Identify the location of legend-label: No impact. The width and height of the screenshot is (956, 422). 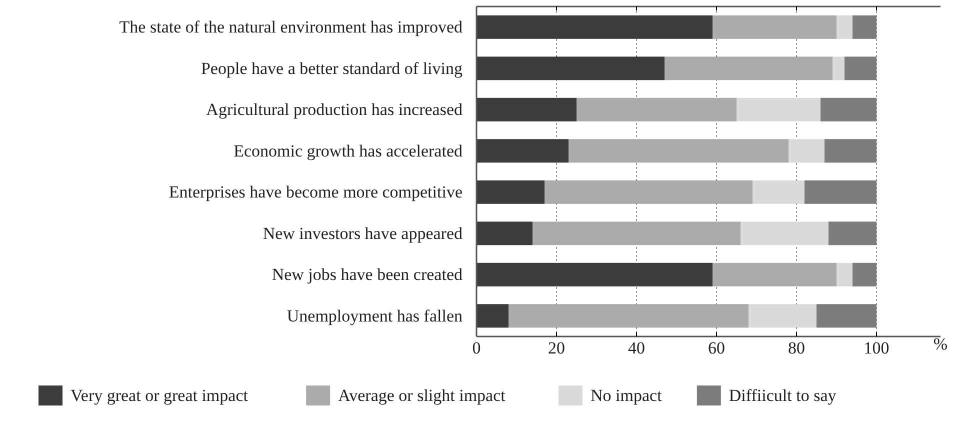
(626, 395).